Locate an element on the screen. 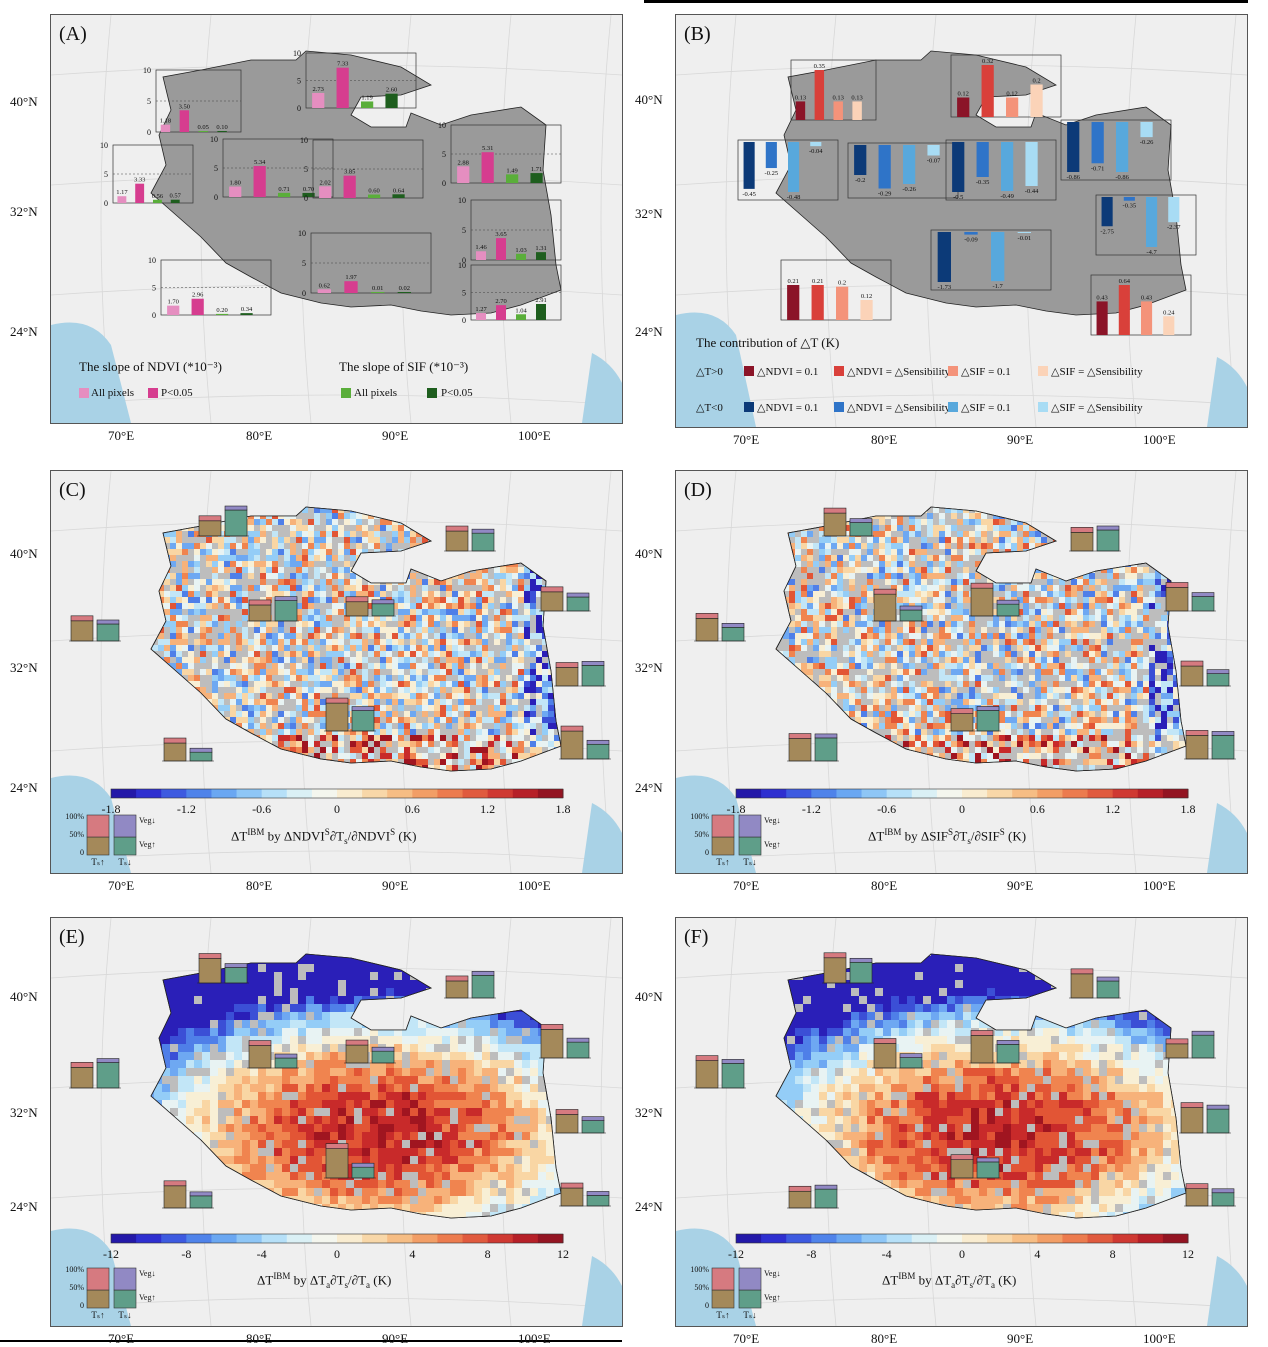 This screenshot has height=1347, width=1268. ts-down-cap is located at coordinates (201, 750).